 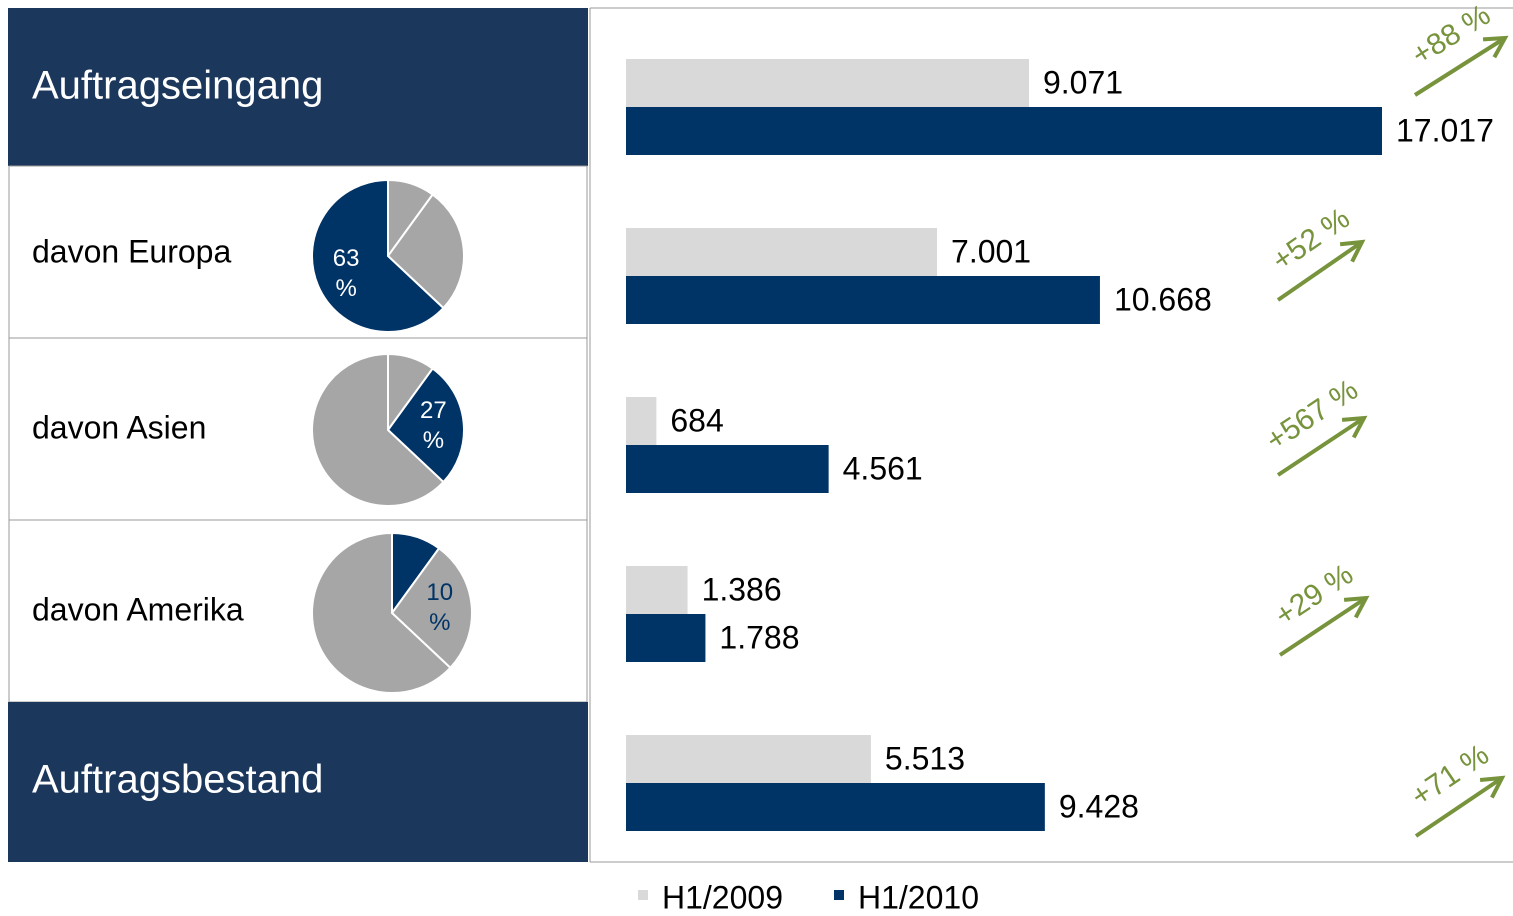 What do you see at coordinates (1099, 806) in the screenshot?
I see `value-label: 9.428` at bounding box center [1099, 806].